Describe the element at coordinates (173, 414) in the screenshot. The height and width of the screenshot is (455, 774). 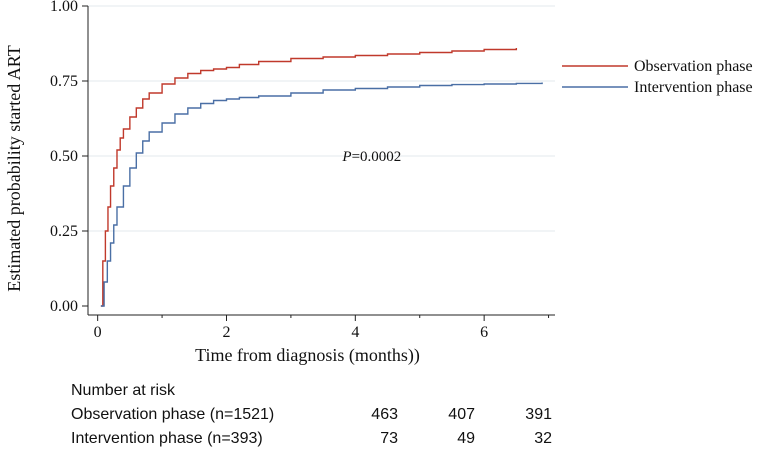
I see `risk-row-label-observation: Observation phase (n=1521)` at that location.